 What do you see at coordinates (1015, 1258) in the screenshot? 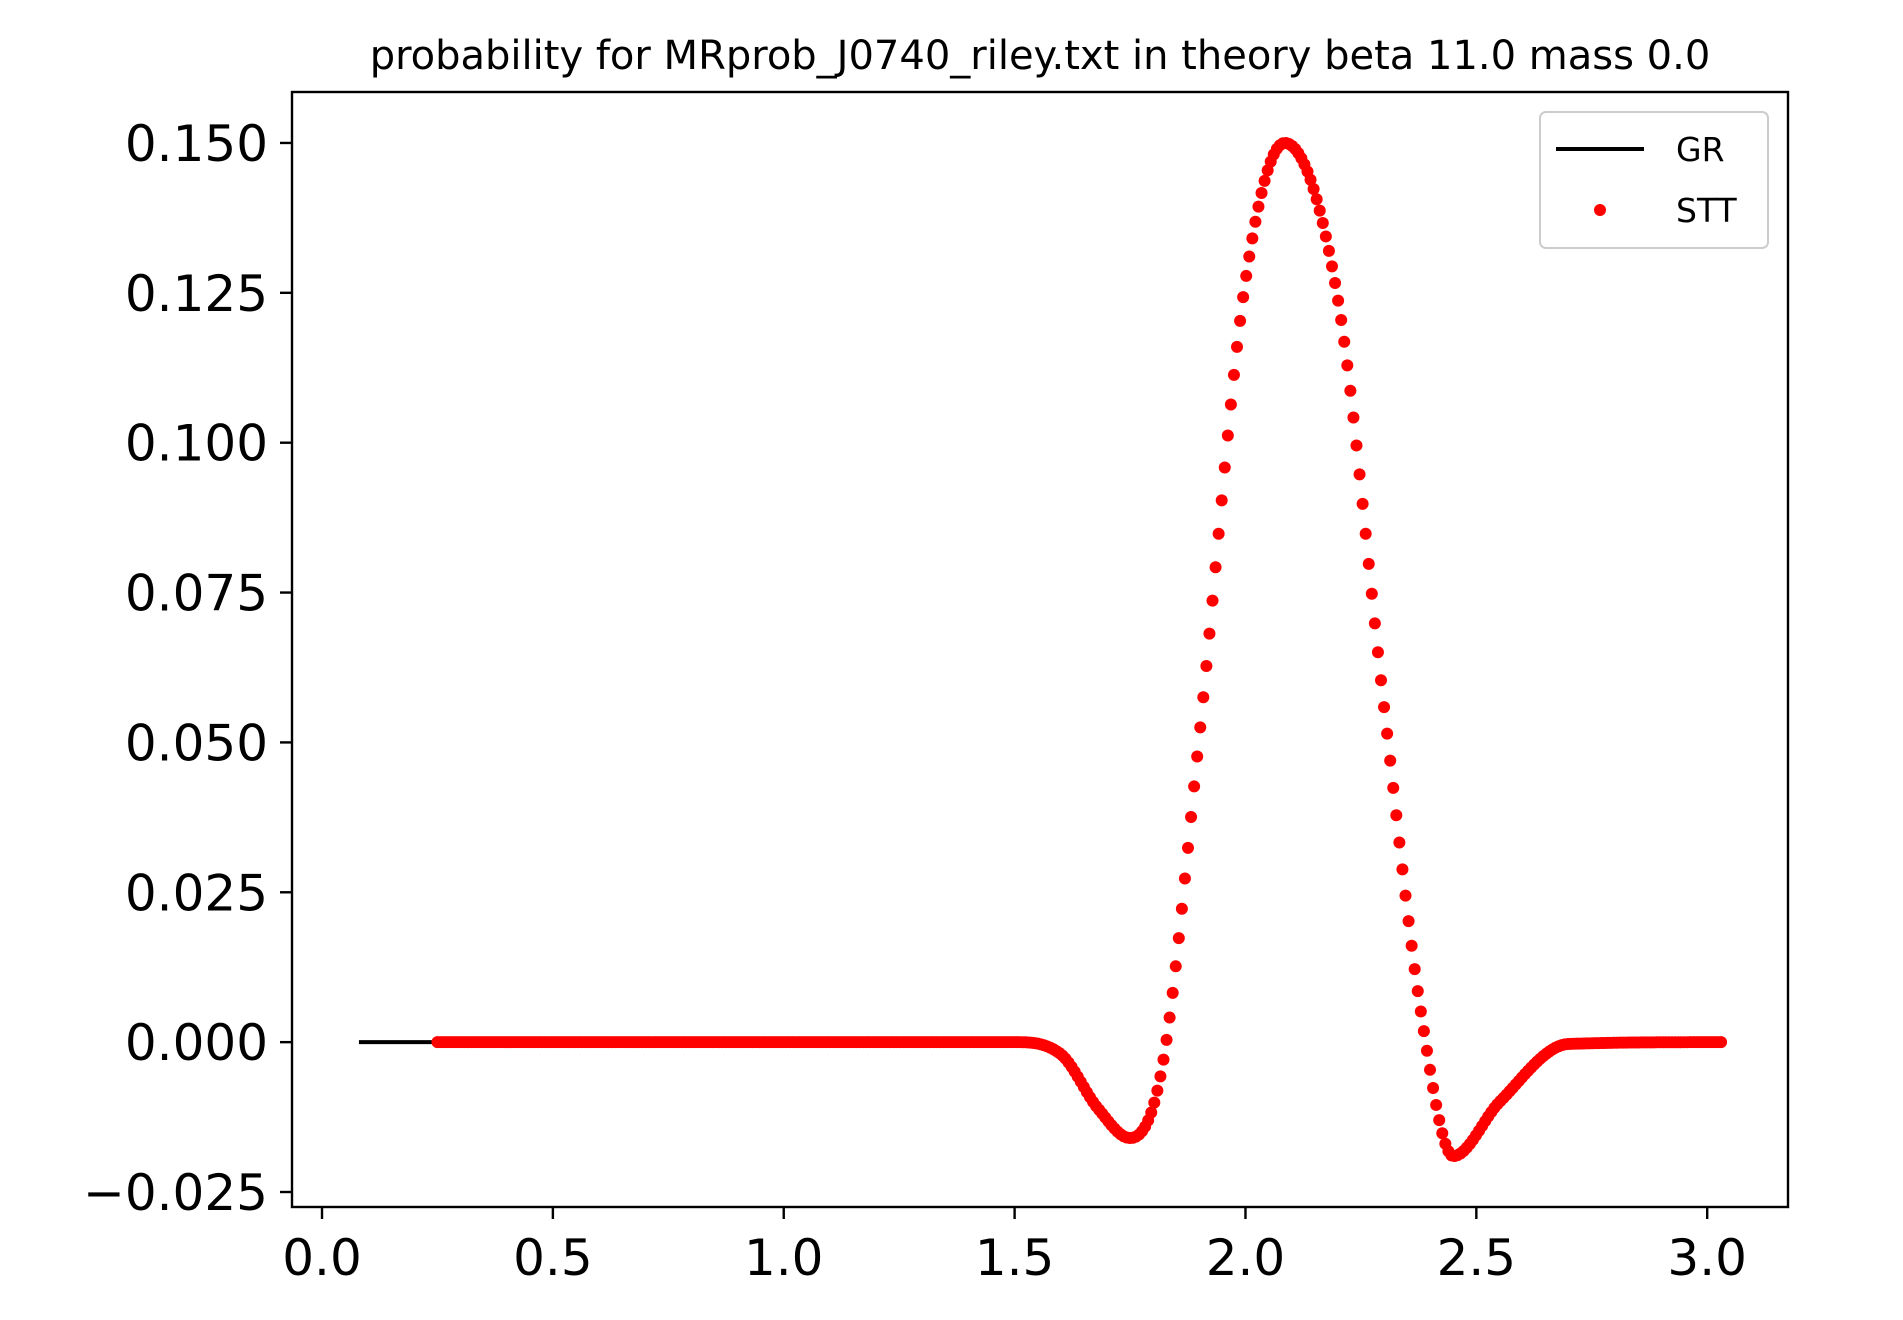
I see `x-tick-label: 1.5` at bounding box center [1015, 1258].